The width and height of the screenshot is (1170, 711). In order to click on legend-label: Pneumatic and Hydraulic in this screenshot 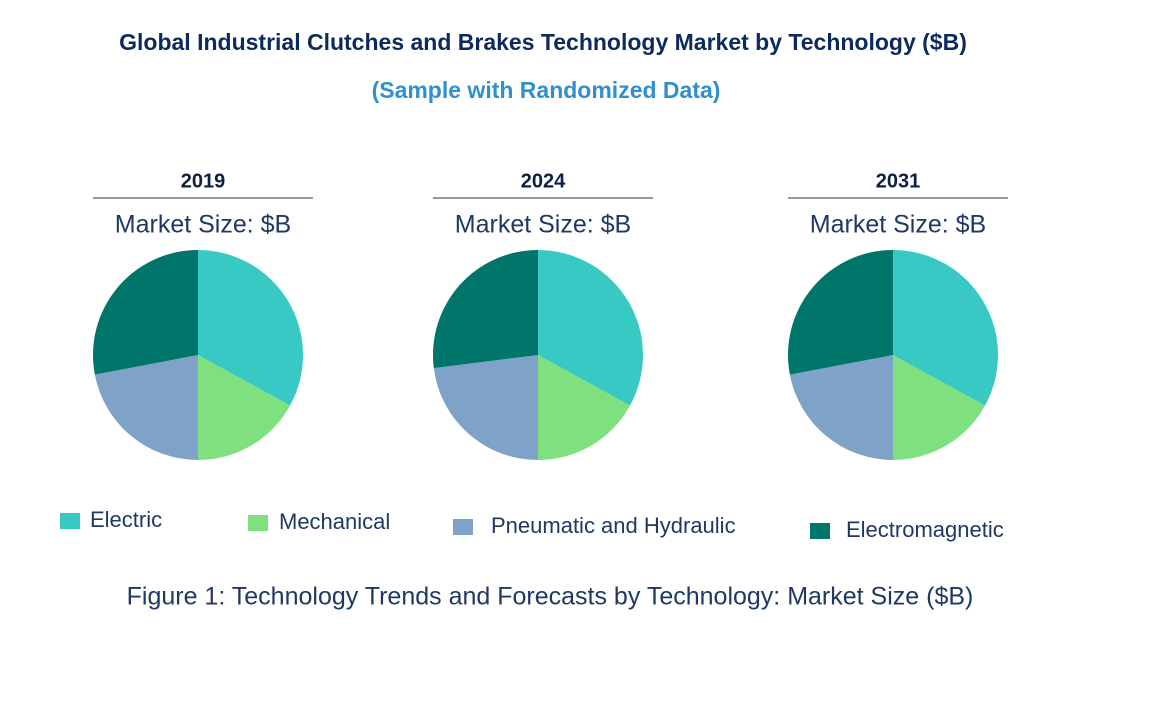, I will do `click(613, 525)`.